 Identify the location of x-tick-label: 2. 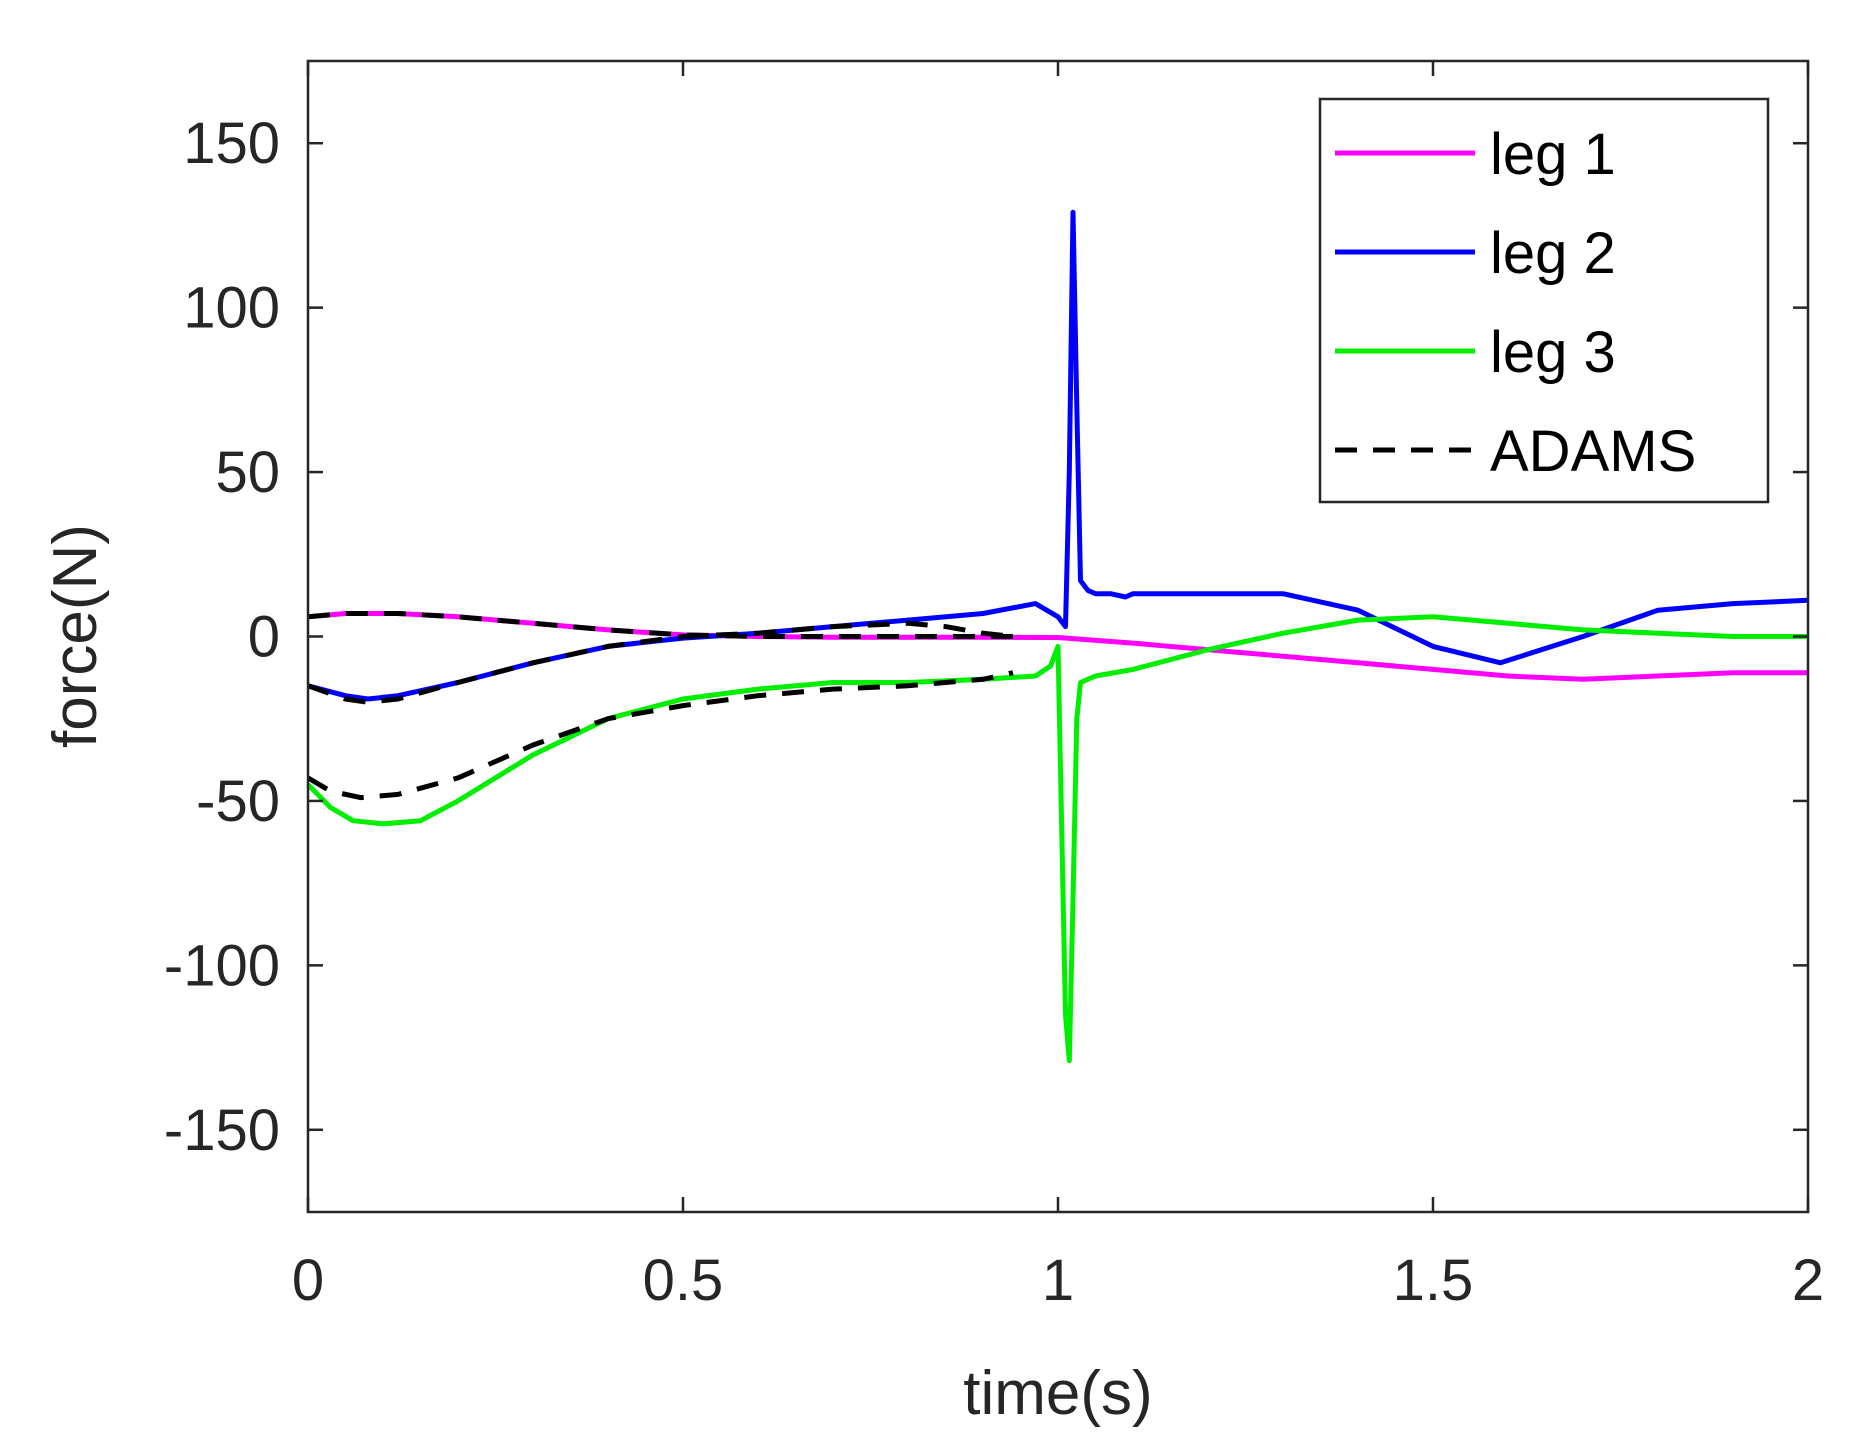
(1808, 1280).